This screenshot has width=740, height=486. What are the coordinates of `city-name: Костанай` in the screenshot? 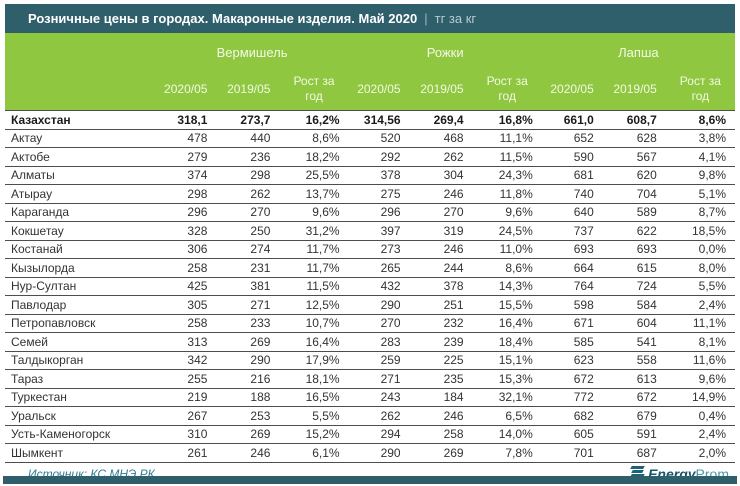 It's located at (80, 249).